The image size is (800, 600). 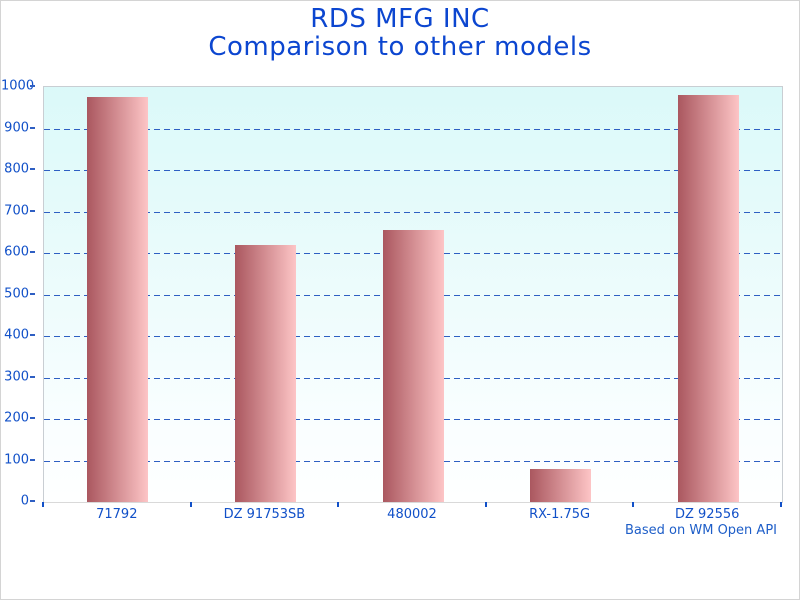 I want to click on y-axis-label: 800, so click(x=16, y=169).